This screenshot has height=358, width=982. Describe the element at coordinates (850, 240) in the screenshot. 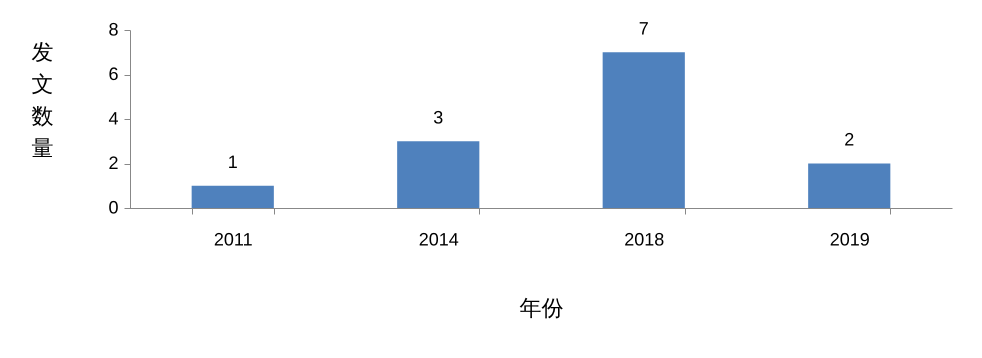

I see `x-tick-label: 2019` at that location.